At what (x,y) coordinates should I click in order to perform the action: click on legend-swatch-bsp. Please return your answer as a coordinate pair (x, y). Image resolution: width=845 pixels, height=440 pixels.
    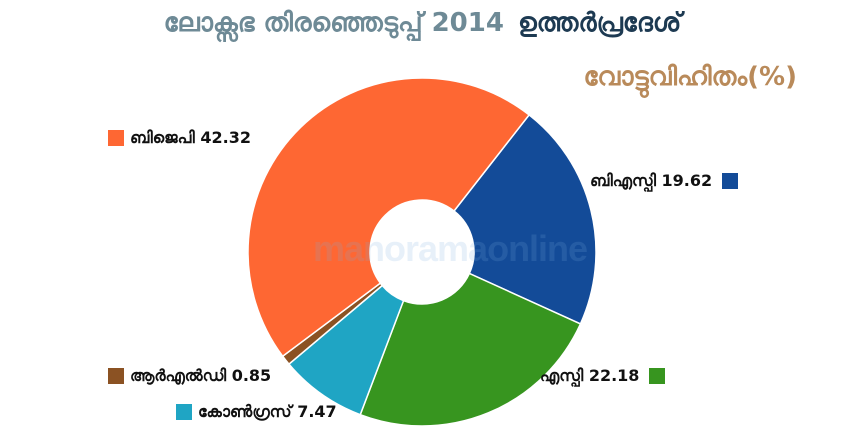
    Looking at the image, I should click on (730, 181).